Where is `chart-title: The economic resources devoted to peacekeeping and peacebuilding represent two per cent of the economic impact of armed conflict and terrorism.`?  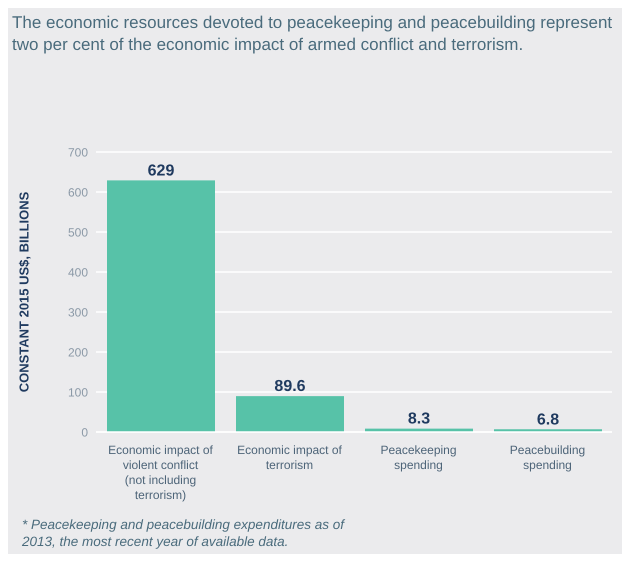 chart-title: The economic resources devoted to peacekeeping and peacebuilding represent two per cent of the economic impact of armed conflict and terrorism. is located at coordinates (312, 34).